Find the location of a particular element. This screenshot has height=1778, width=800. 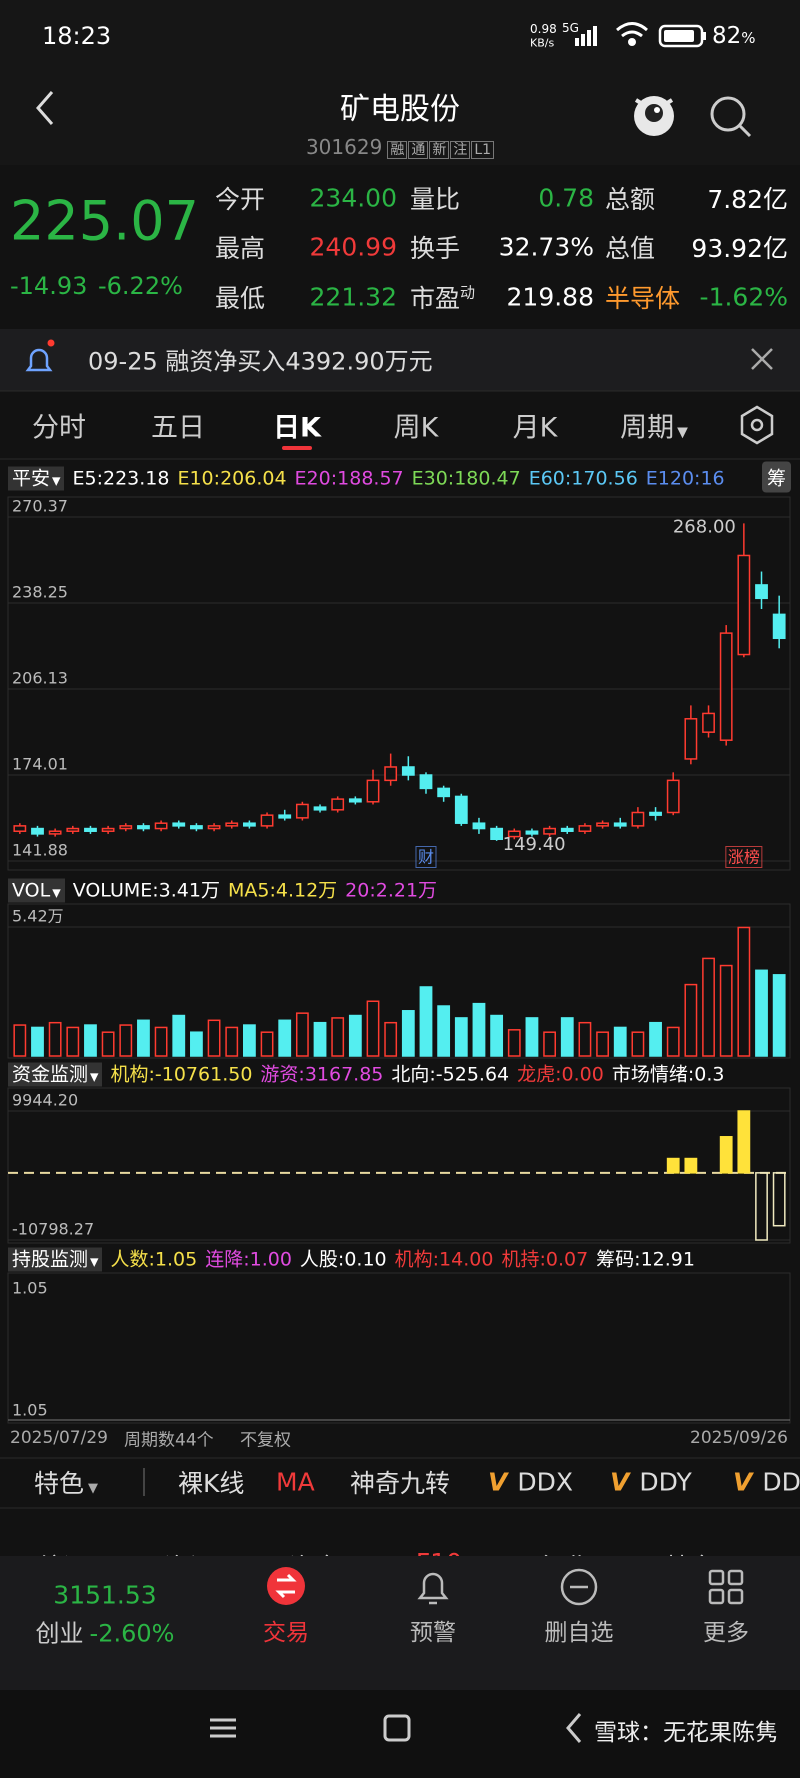

bottom-nav-bg is located at coordinates (400, 1623).